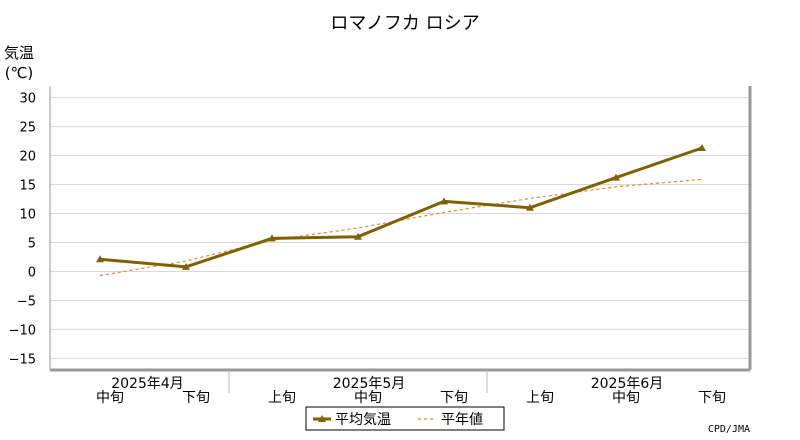 The height and width of the screenshot is (440, 800). I want to click on y-tick-label: −10, so click(22, 330).